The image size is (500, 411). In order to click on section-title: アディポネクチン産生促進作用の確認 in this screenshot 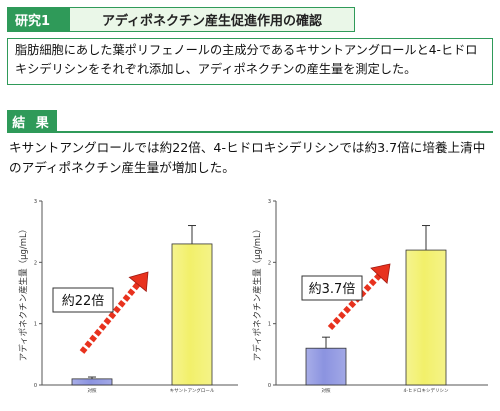, I will do `click(212, 19)`.